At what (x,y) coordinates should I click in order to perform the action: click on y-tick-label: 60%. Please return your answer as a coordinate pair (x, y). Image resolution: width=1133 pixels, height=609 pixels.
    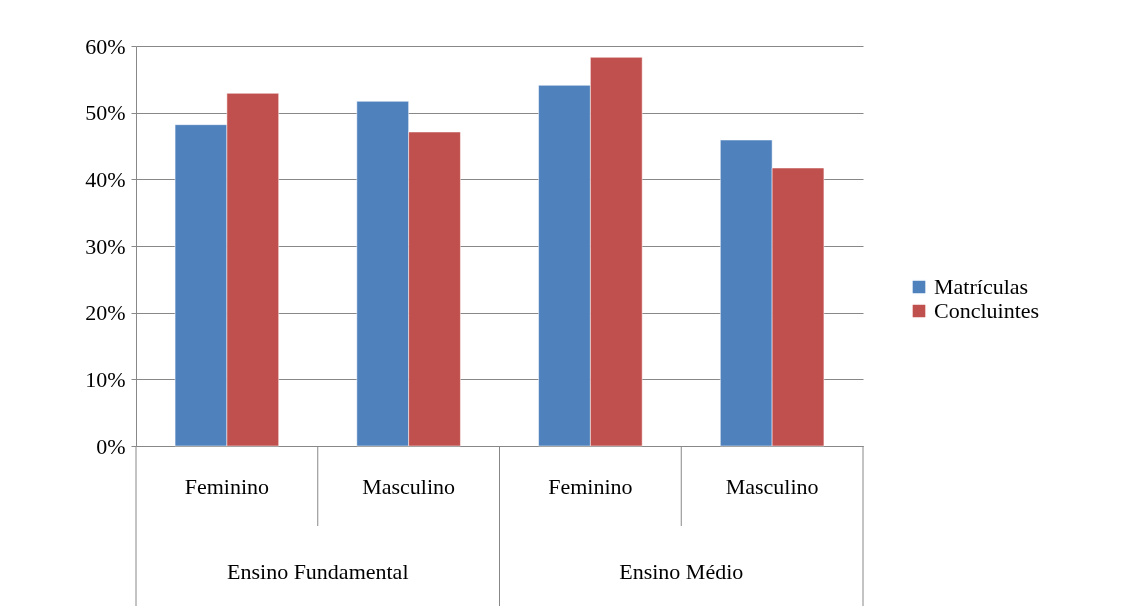
    Looking at the image, I should click on (105, 46).